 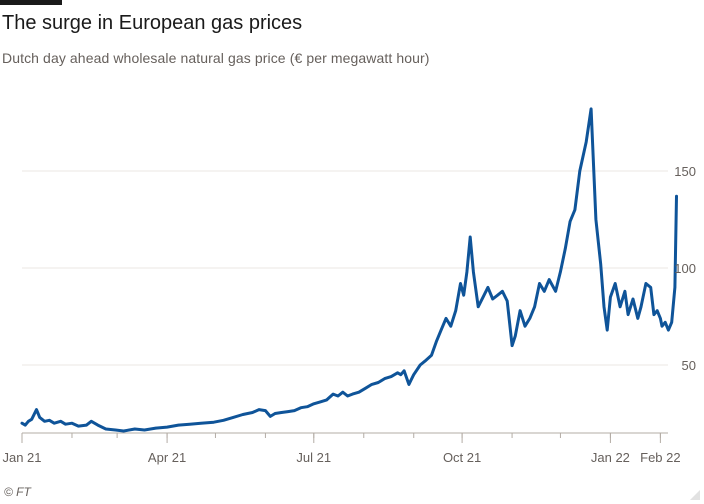 What do you see at coordinates (610, 457) in the screenshot?
I see `x-tick-label-Jan 22: Jan 22` at bounding box center [610, 457].